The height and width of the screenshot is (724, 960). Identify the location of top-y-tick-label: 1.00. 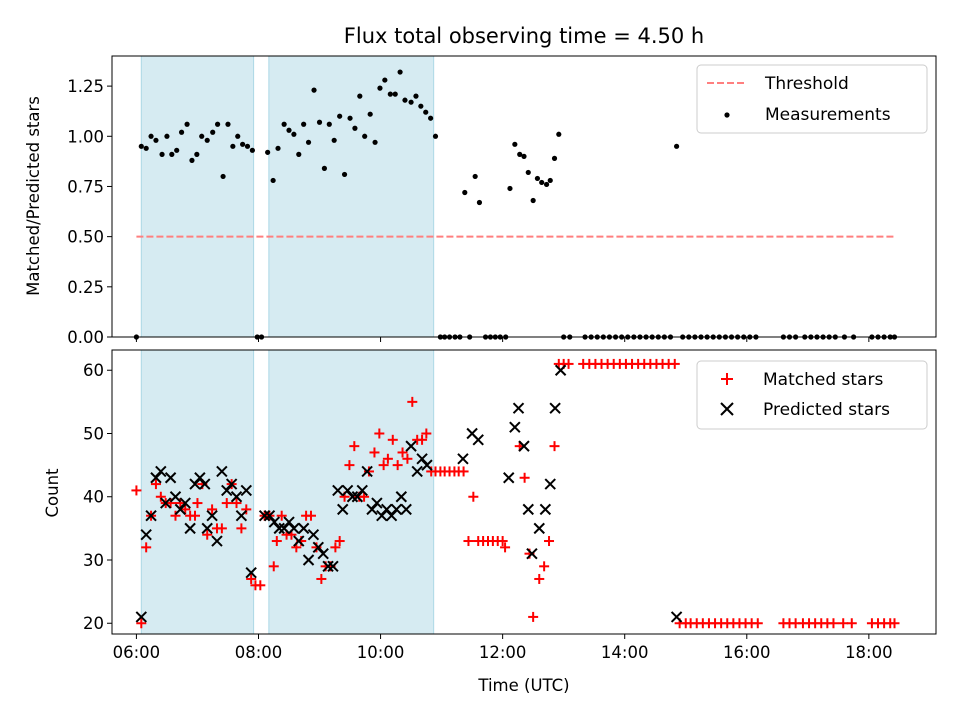
(85, 136).